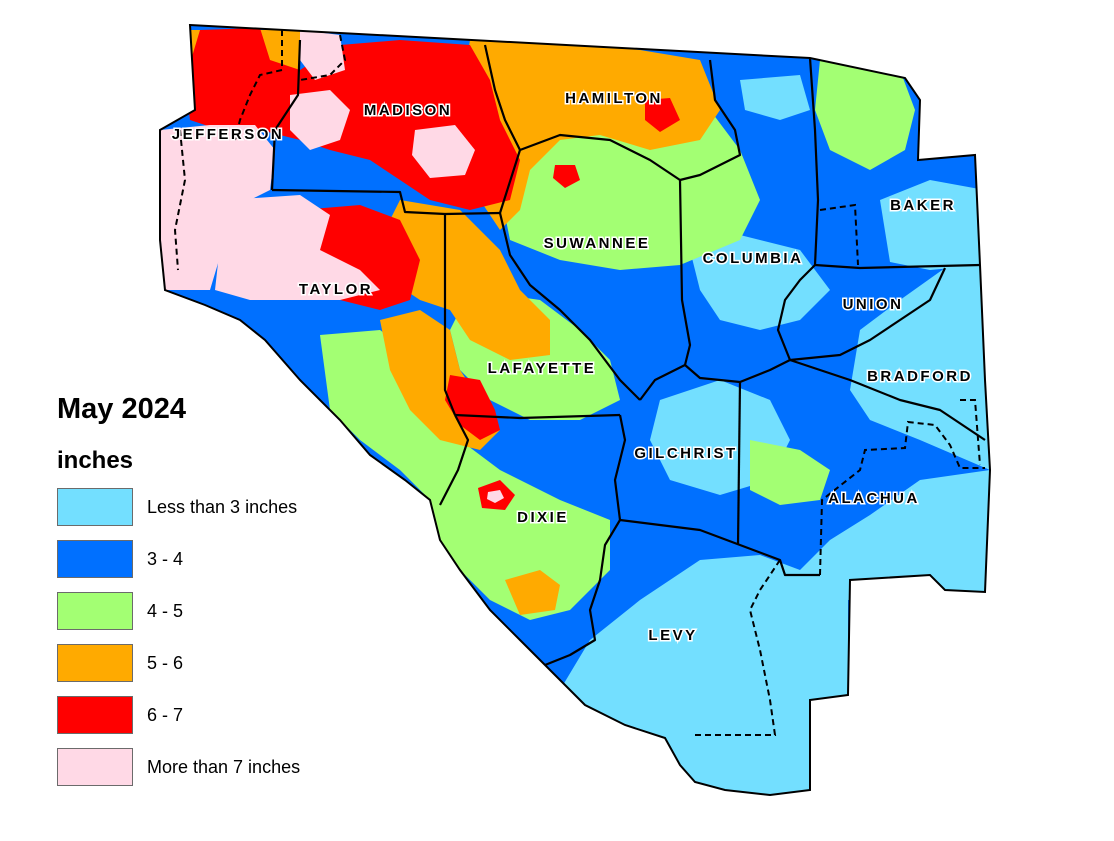 The height and width of the screenshot is (841, 1114). What do you see at coordinates (796, 312) in the screenshot?
I see `boundary-columbia-union` at bounding box center [796, 312].